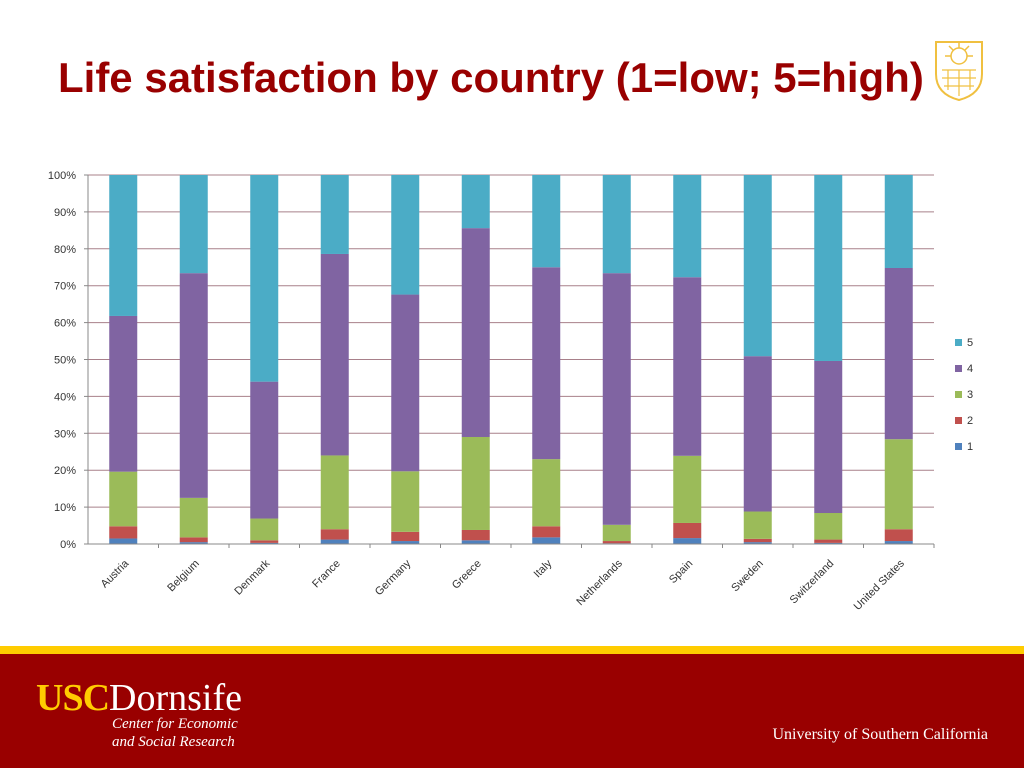  What do you see at coordinates (543, 568) in the screenshot?
I see `x-tick-label: Italy` at bounding box center [543, 568].